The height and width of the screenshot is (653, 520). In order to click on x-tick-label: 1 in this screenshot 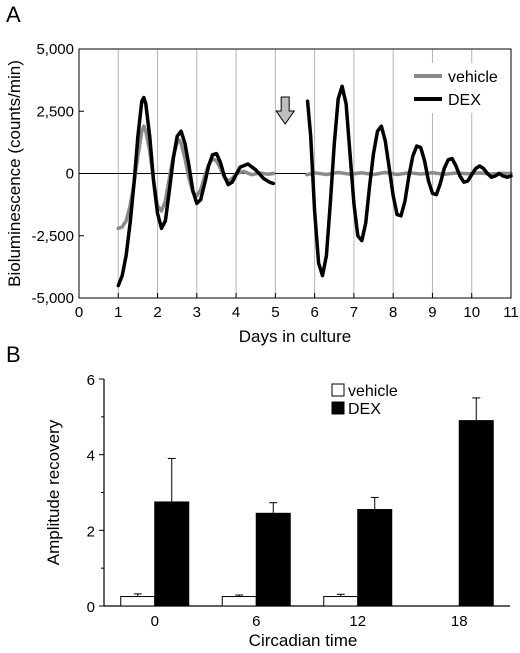, I will do `click(118, 312)`.